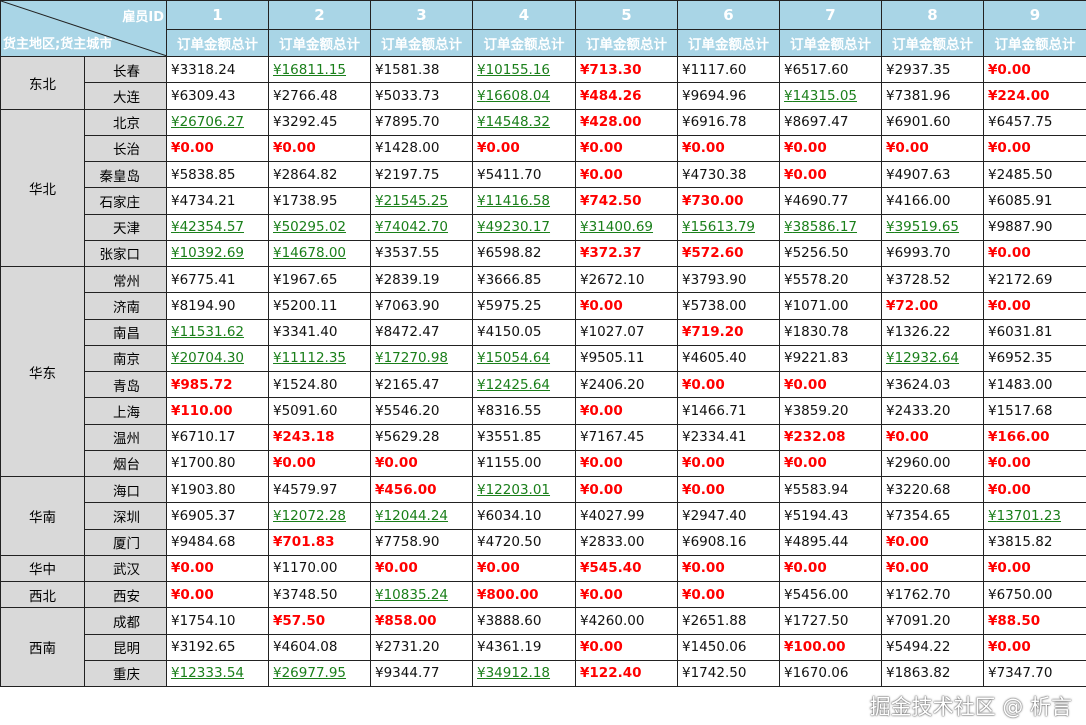 The width and height of the screenshot is (1086, 725). What do you see at coordinates (218, 253) in the screenshot?
I see `amount-cell: ¥10392.69` at bounding box center [218, 253].